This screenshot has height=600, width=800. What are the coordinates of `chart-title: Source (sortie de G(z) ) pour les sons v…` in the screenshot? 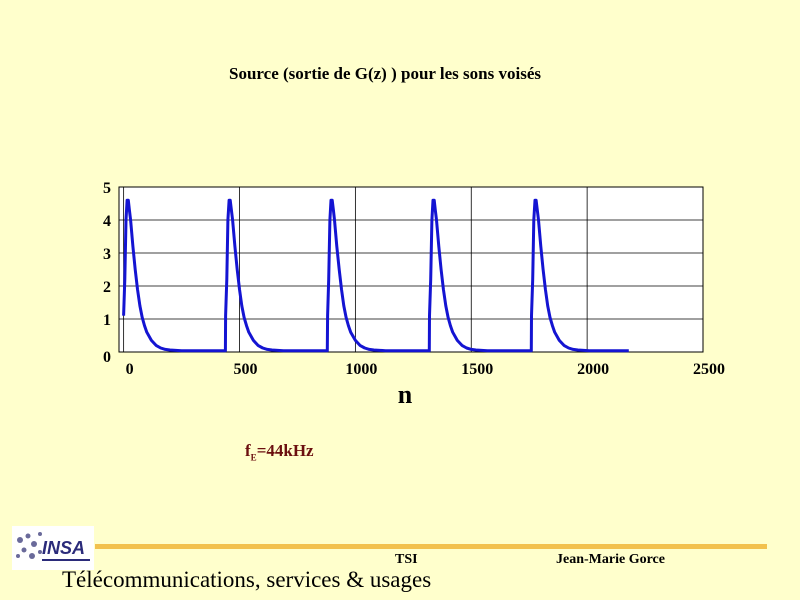 It's located at (385, 73).